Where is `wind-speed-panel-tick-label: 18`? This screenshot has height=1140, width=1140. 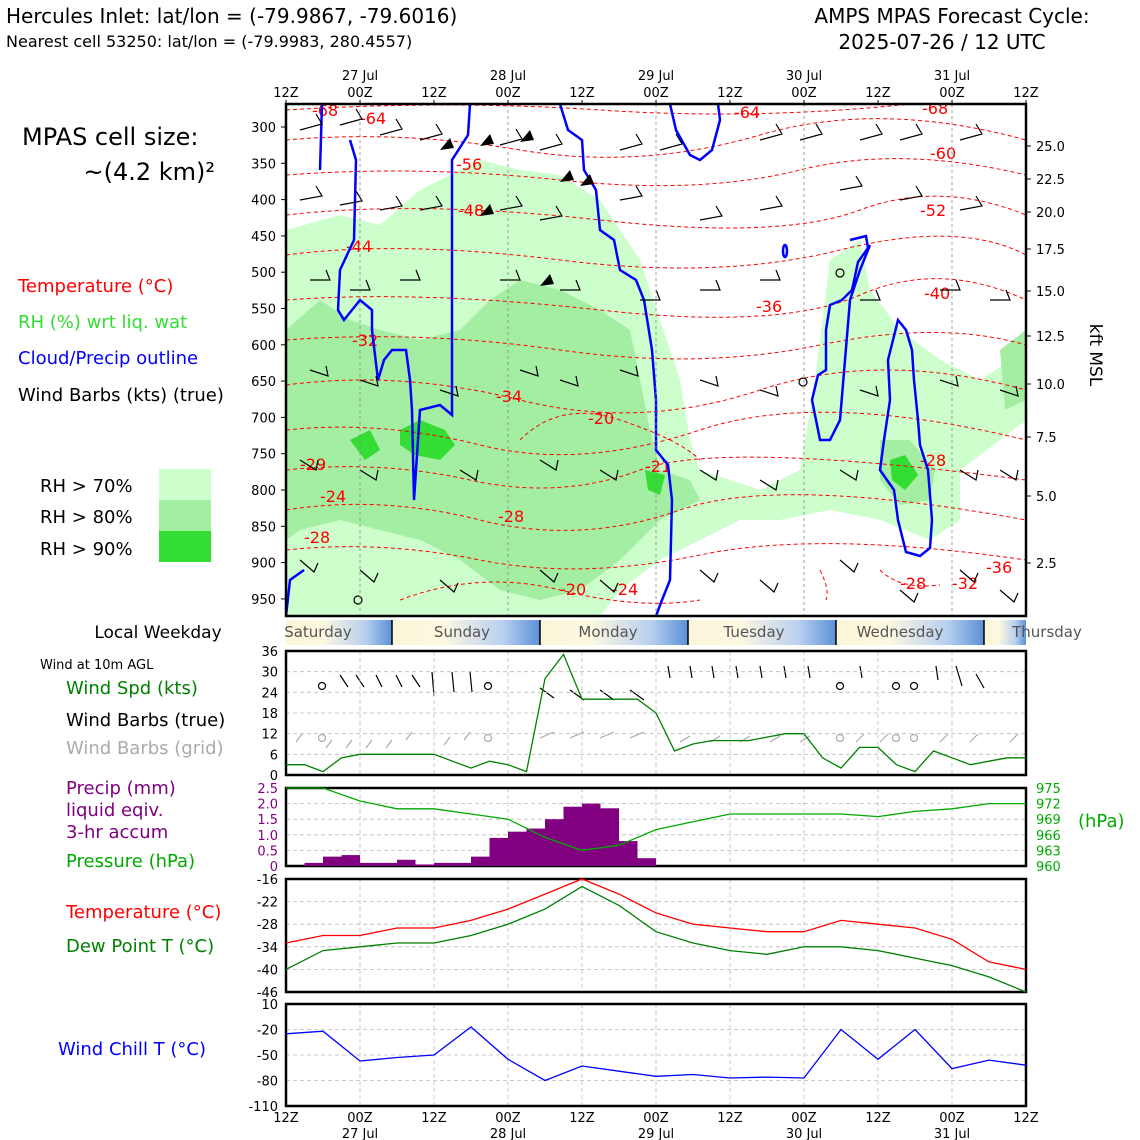 wind-speed-panel-tick-label: 18 is located at coordinates (269, 714).